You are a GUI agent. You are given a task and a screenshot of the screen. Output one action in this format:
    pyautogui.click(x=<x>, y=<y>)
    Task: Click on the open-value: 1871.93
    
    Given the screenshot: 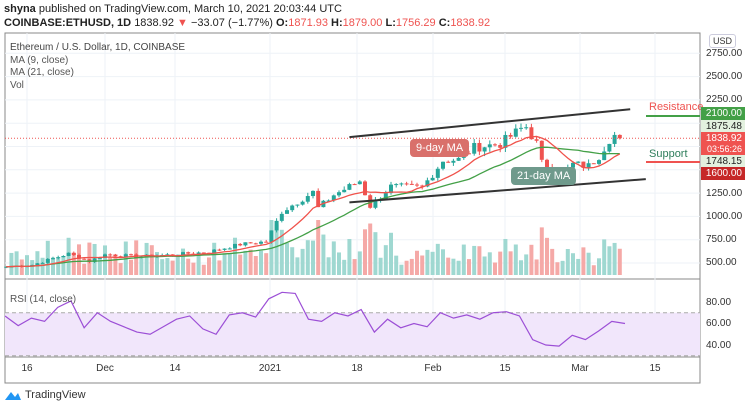 What is the action you would take?
    pyautogui.click(x=308, y=23)
    